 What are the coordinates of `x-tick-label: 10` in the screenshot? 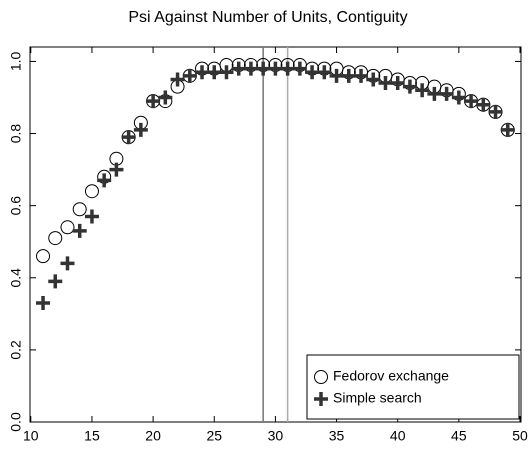 It's located at (31, 436).